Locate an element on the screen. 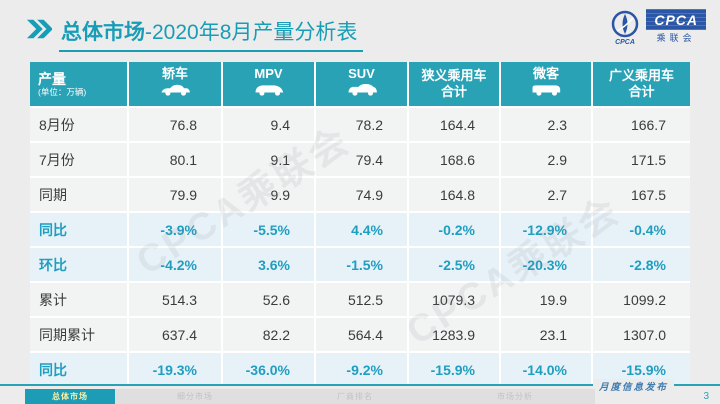 The image size is (720, 404). table-cell: 74.9 is located at coordinates (362, 195).